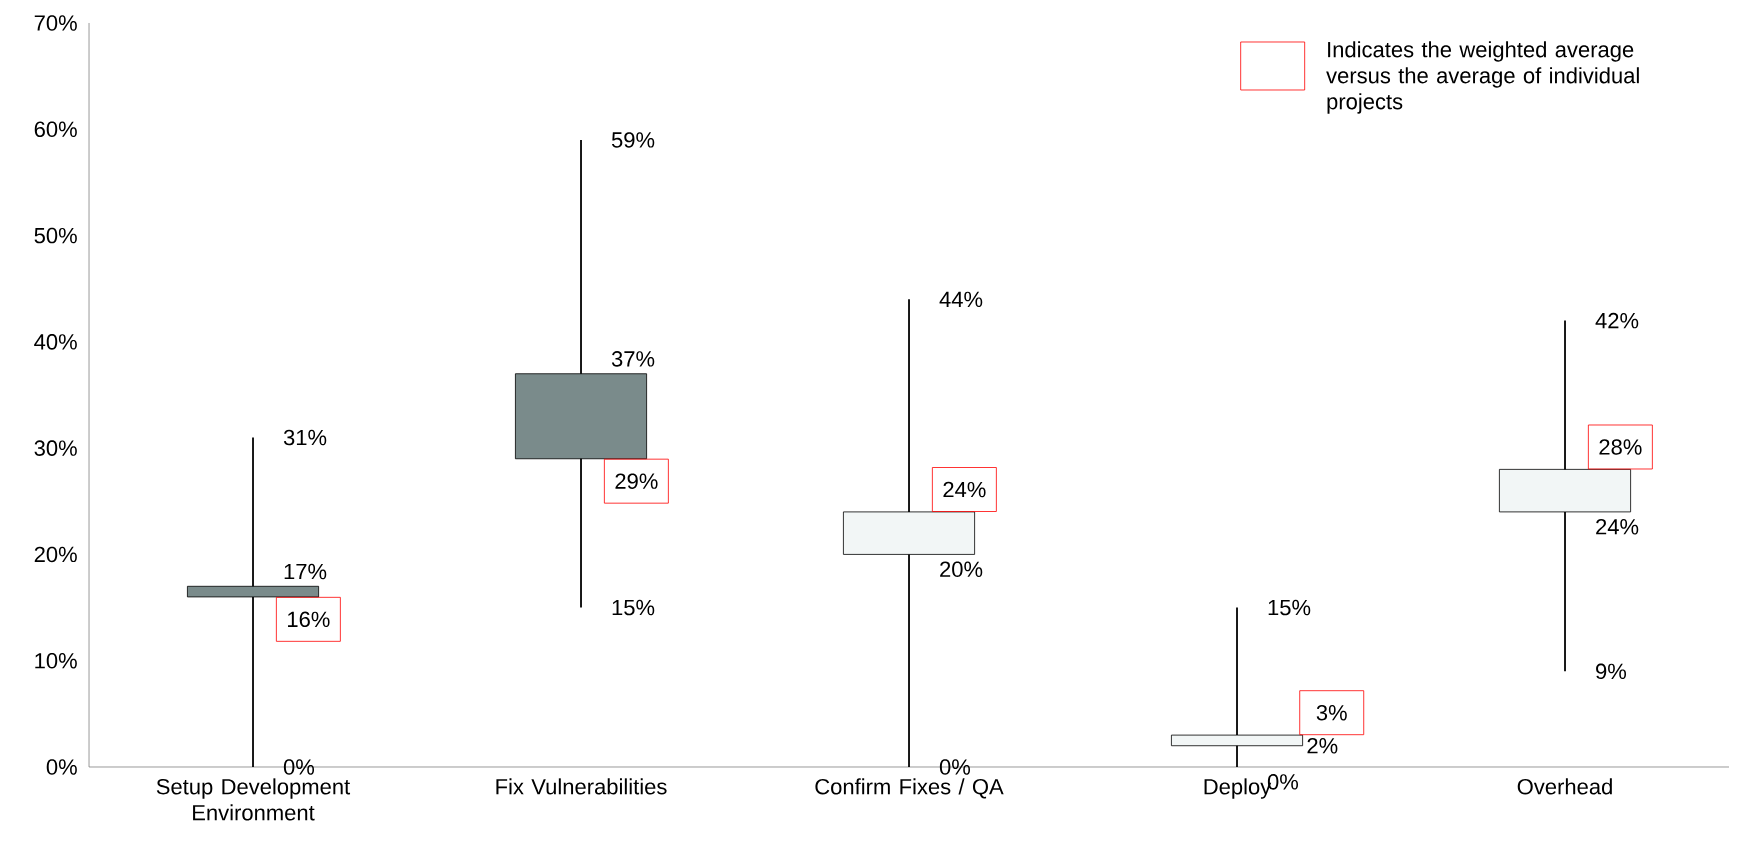  I want to click on text: 9%, so click(1611, 671).